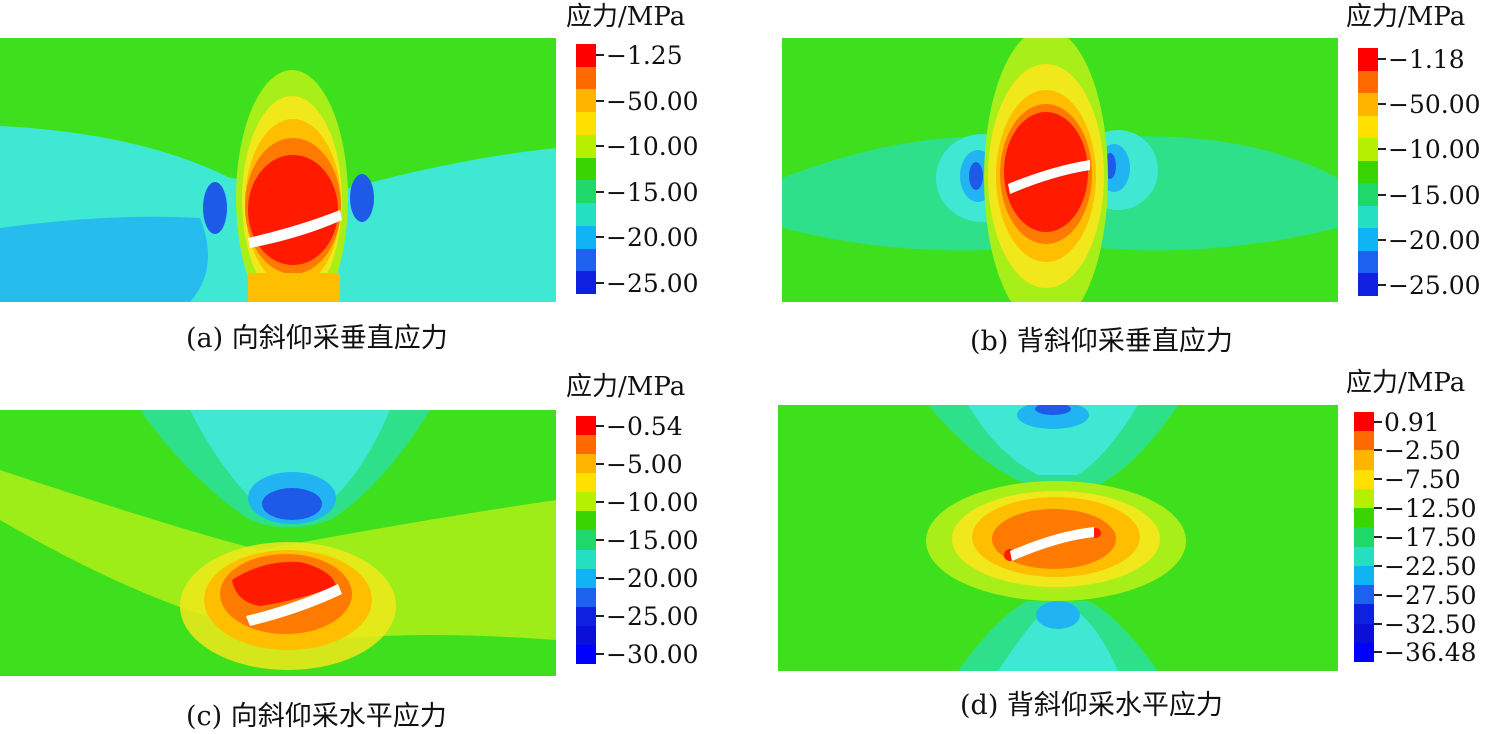 The height and width of the screenshot is (734, 1486). I want to click on legend-label-a-2: −10.00, so click(652, 147).